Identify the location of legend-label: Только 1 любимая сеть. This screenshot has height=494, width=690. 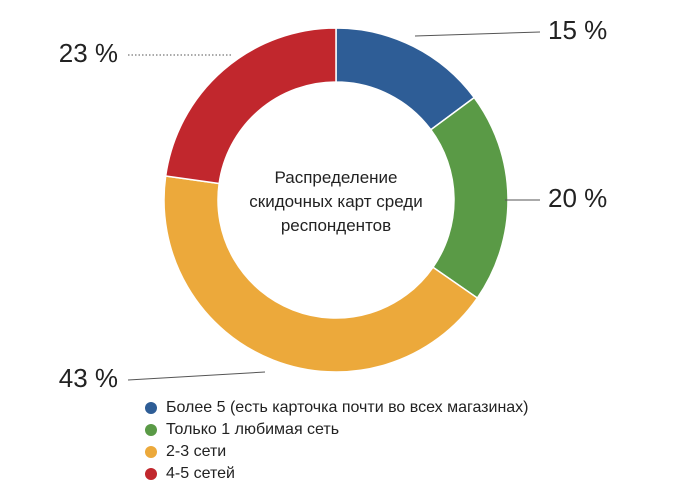
(252, 429).